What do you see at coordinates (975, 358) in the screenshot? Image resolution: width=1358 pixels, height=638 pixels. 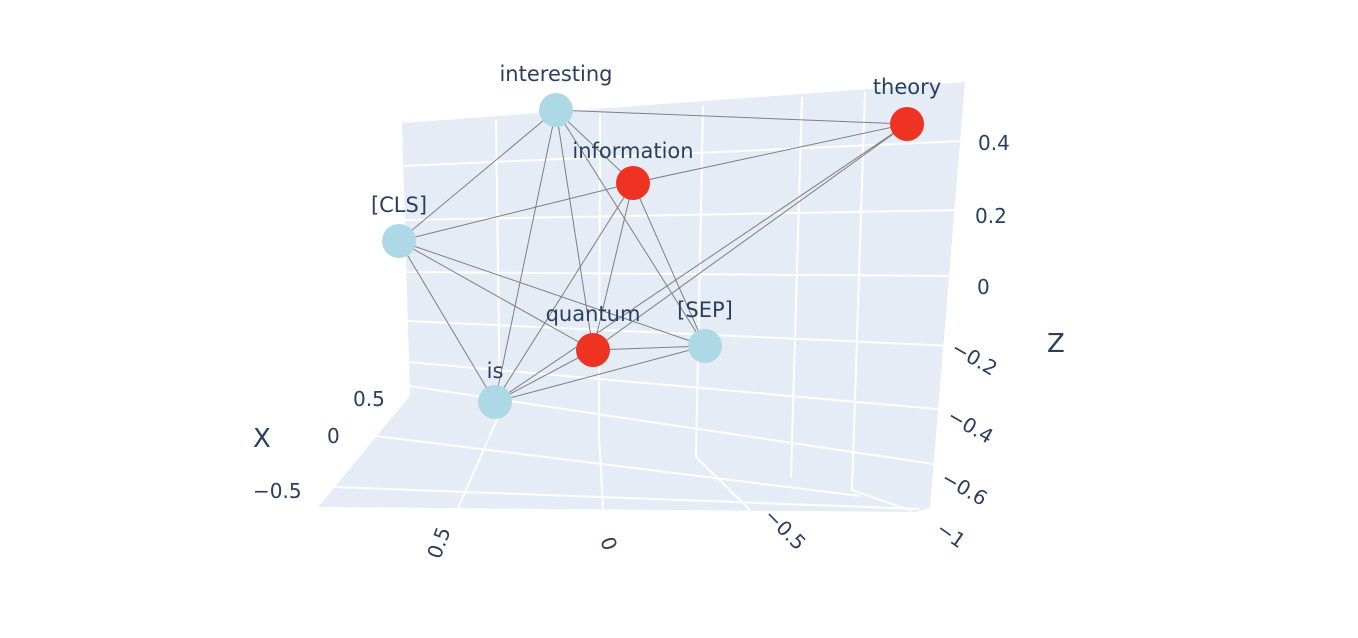 I see `z-tick: −0.2` at bounding box center [975, 358].